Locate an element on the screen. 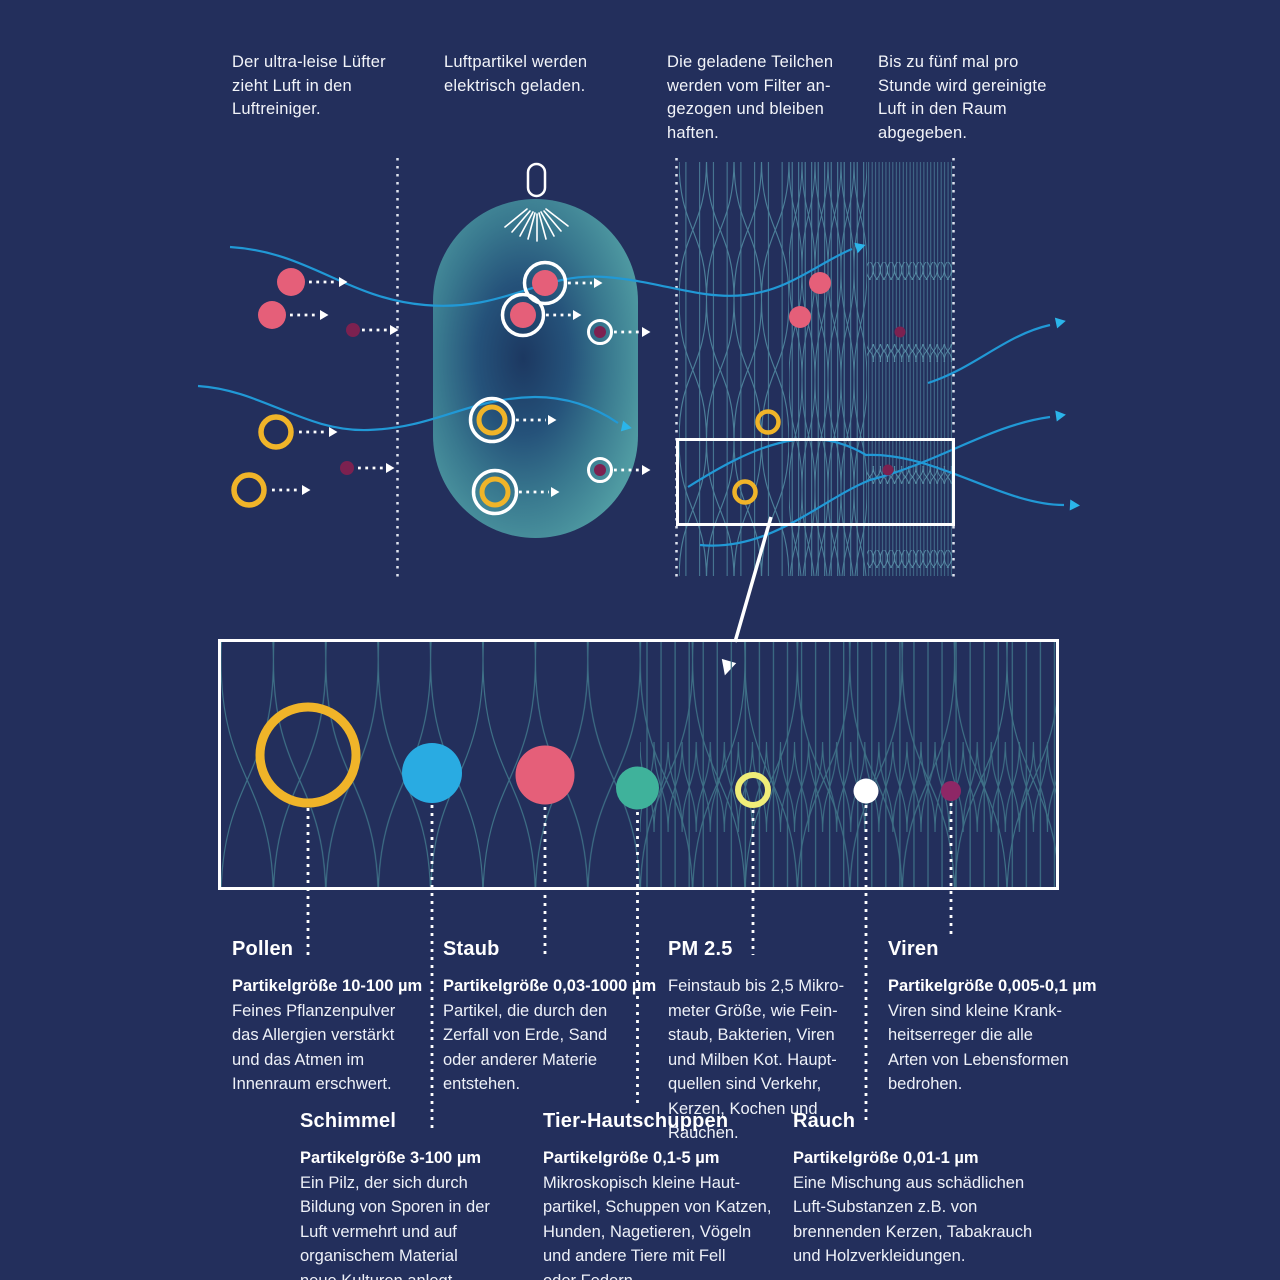  filter-highlight-box is located at coordinates (815, 482).